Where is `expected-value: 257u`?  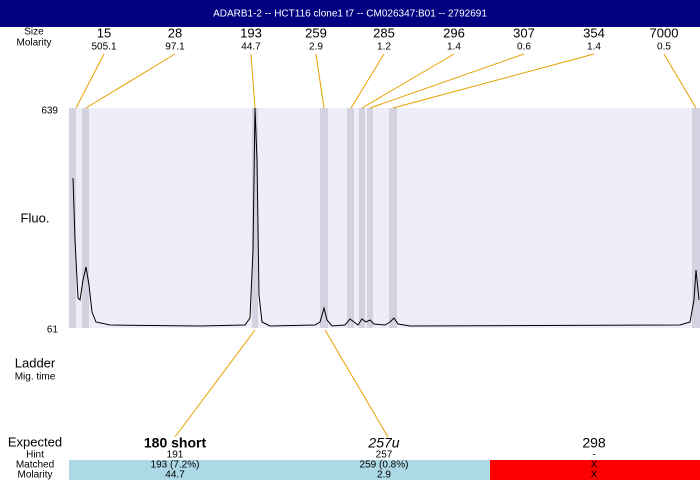
expected-value: 257u is located at coordinates (383, 443).